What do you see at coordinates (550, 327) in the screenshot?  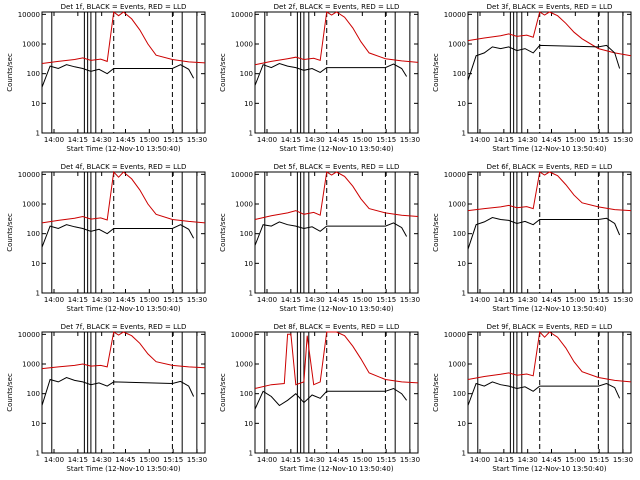 I see `panel-title: Det 9f, BLACK = Events, RED = LLD` at bounding box center [550, 327].